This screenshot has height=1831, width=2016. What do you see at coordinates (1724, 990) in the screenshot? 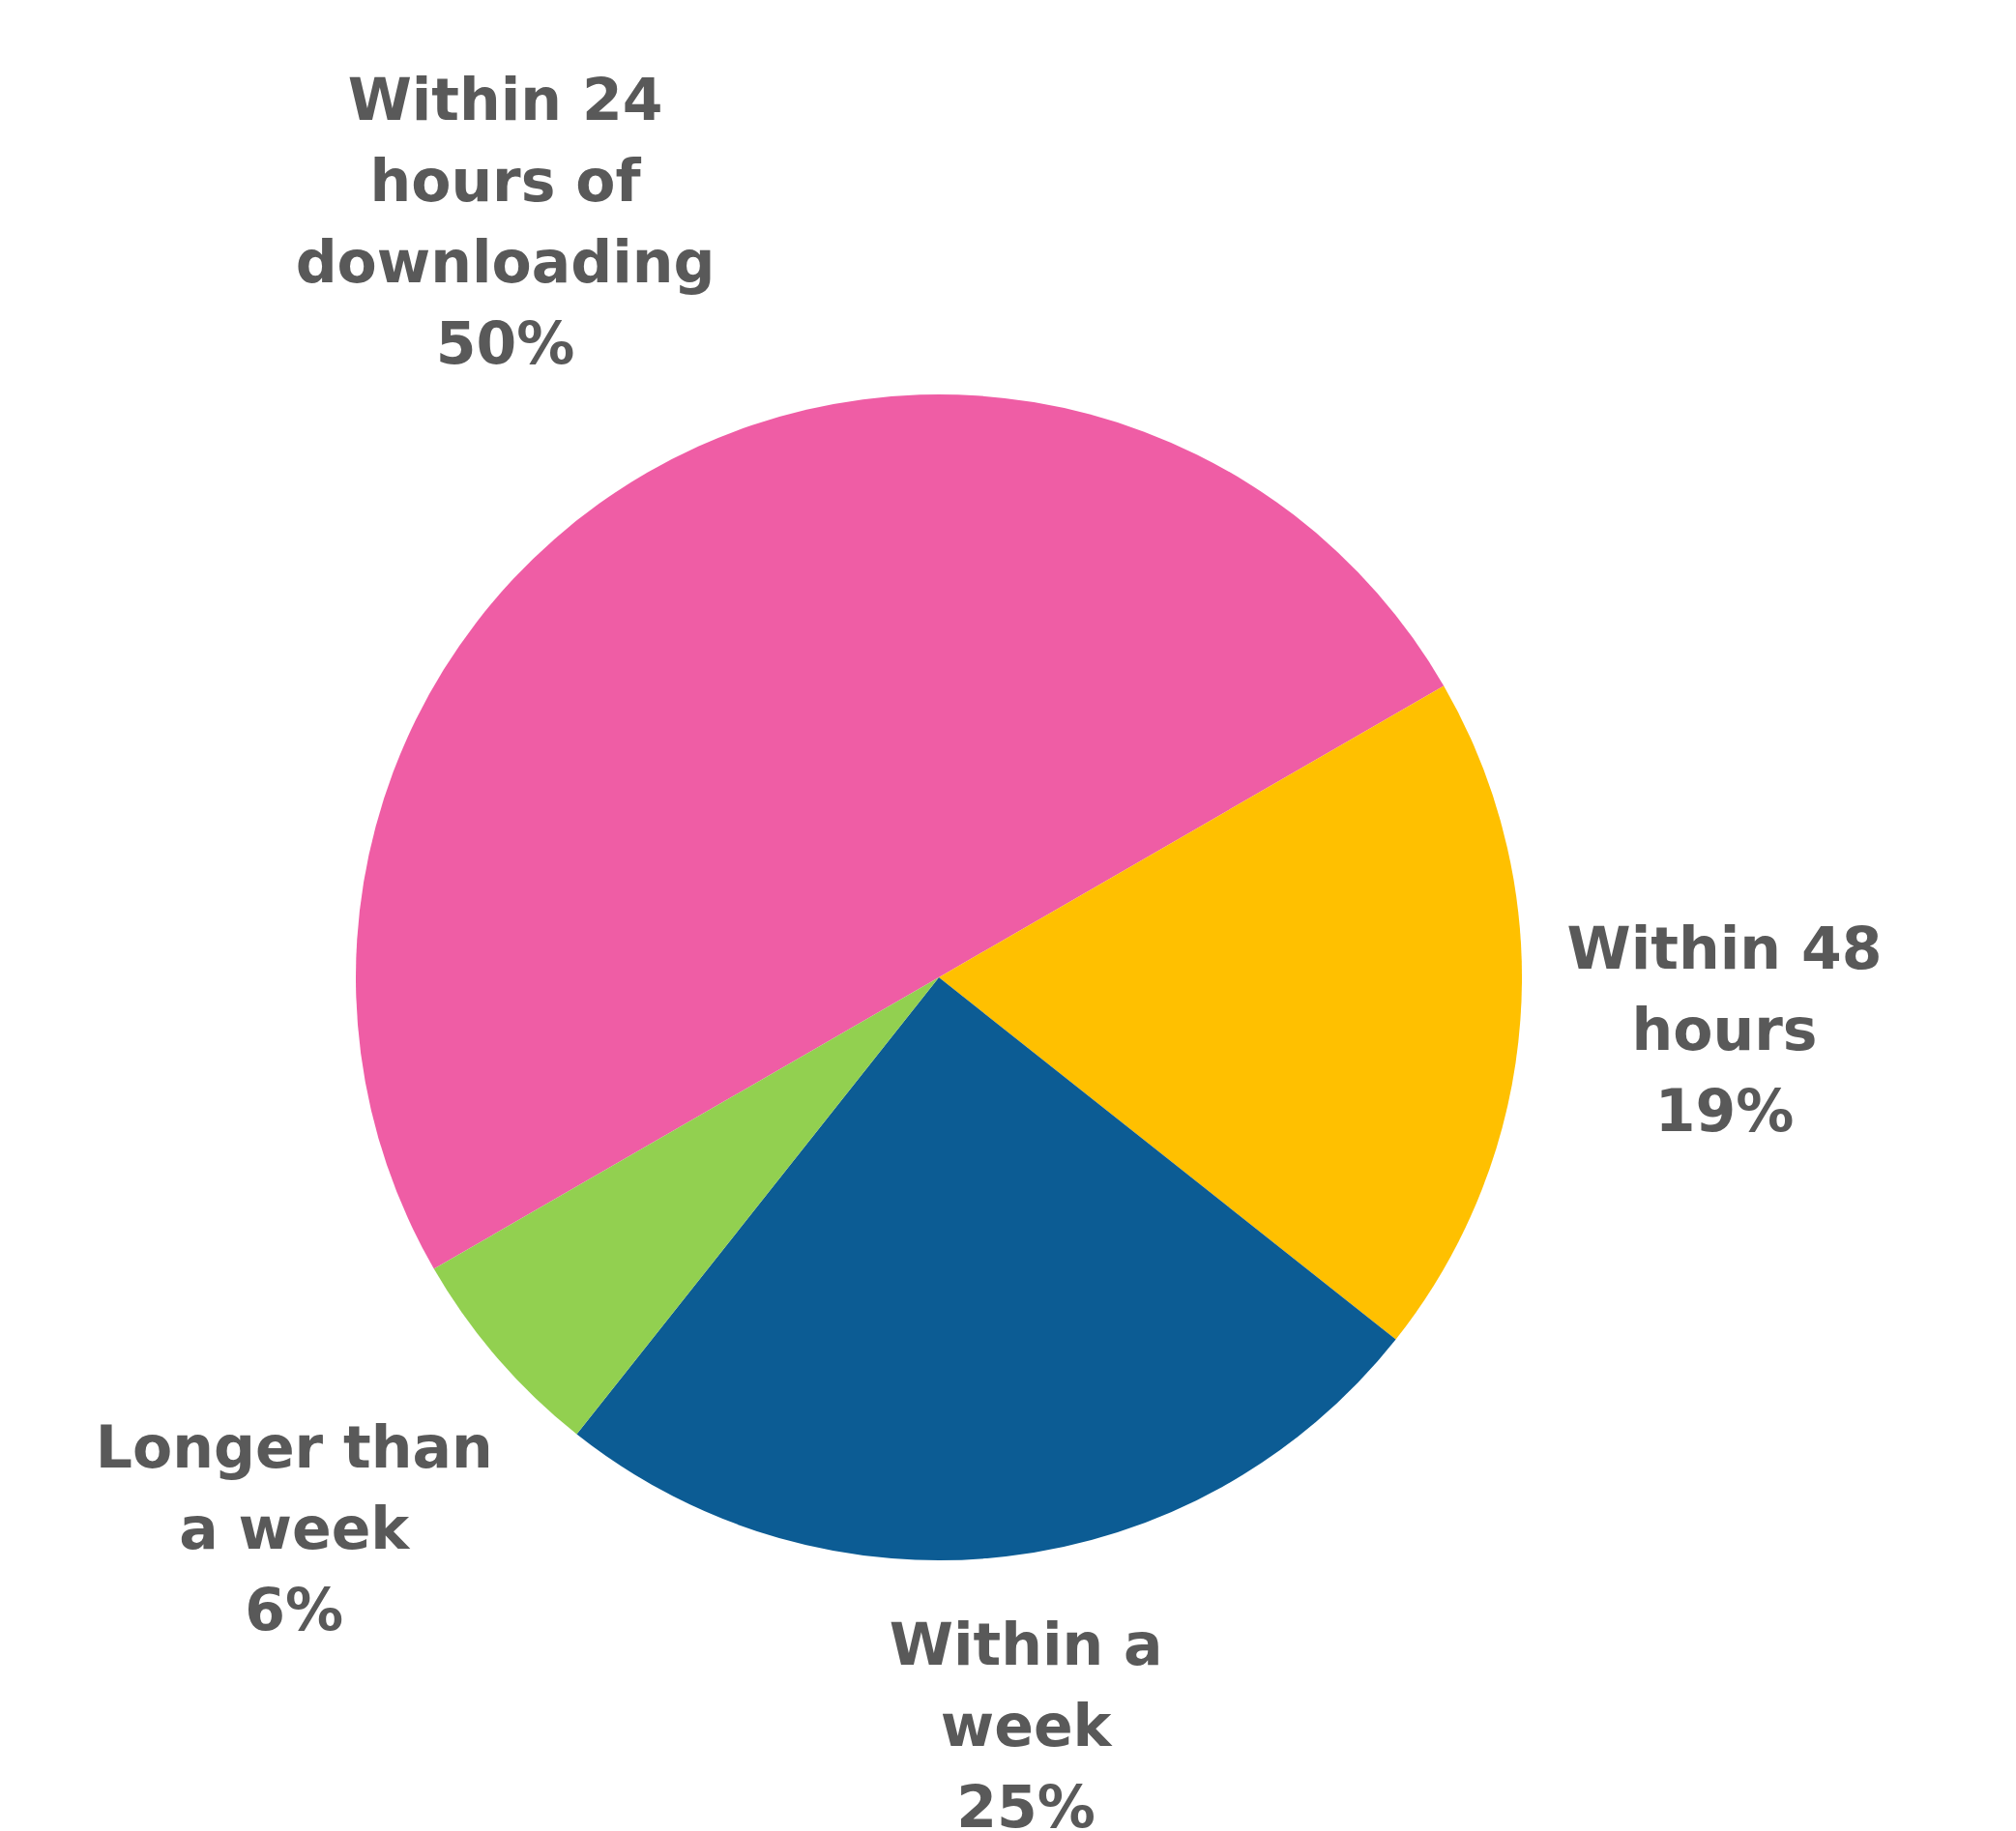
I see `slice-label: Within 48 hours` at bounding box center [1724, 990].